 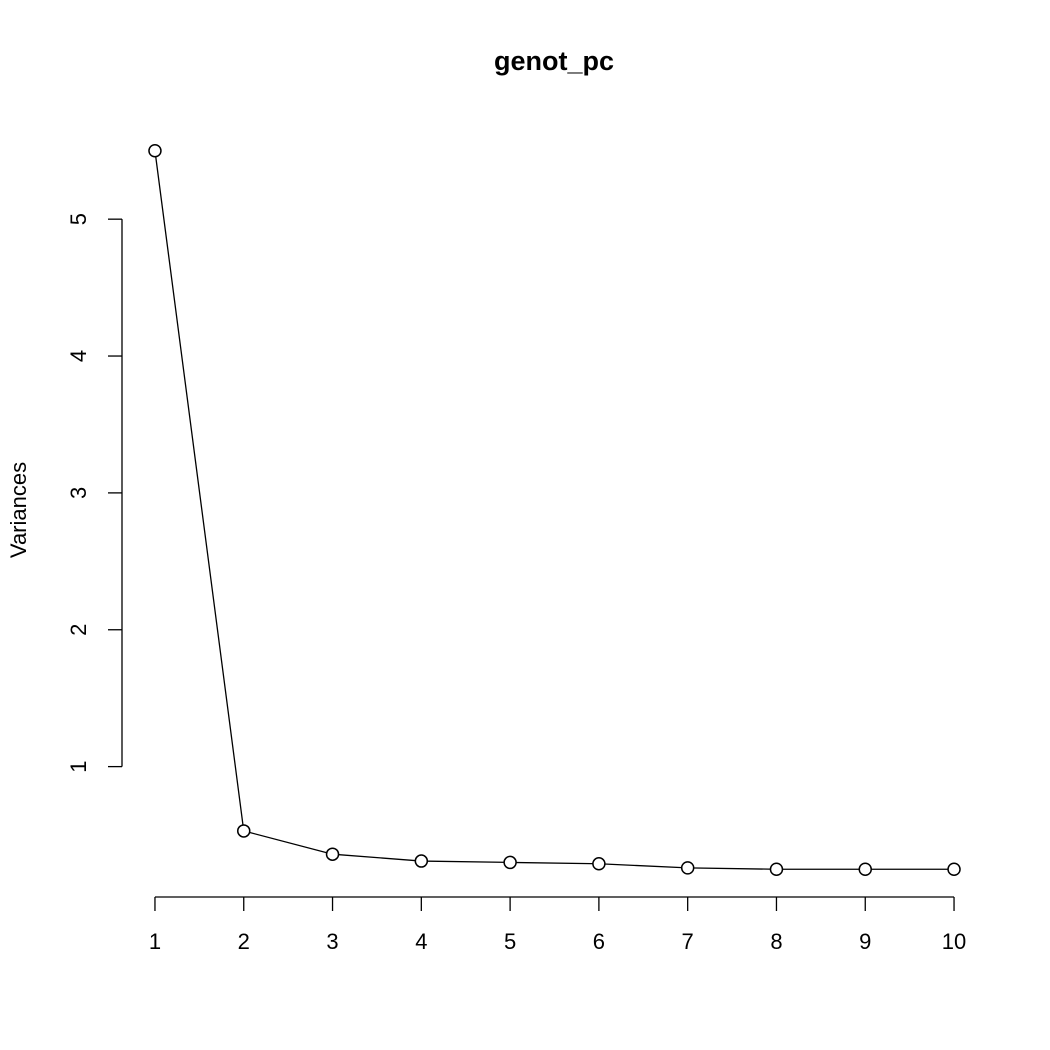 I want to click on x-tick-label: 9, so click(x=865, y=941).